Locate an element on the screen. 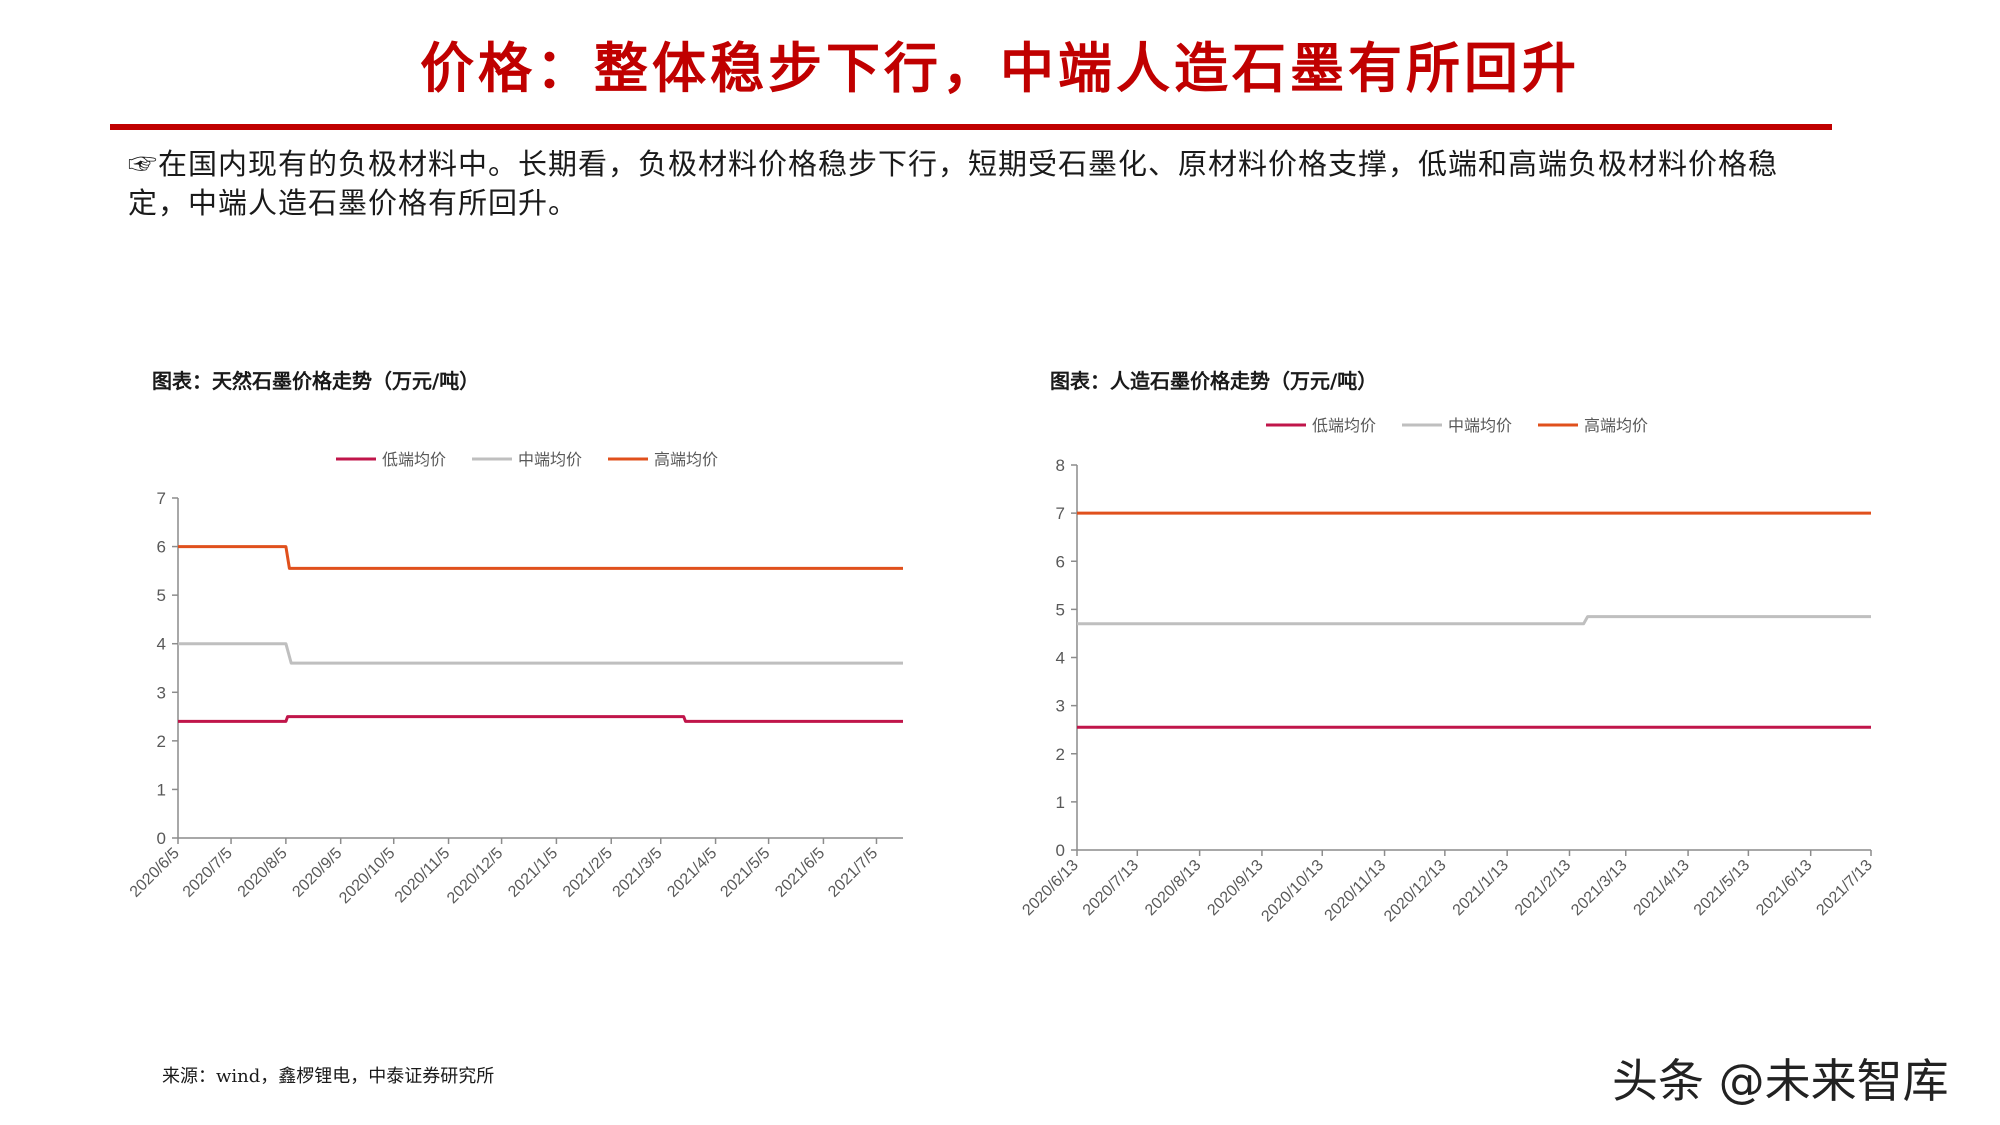 The image size is (2000, 1125). series-line-high is located at coordinates (540, 557).